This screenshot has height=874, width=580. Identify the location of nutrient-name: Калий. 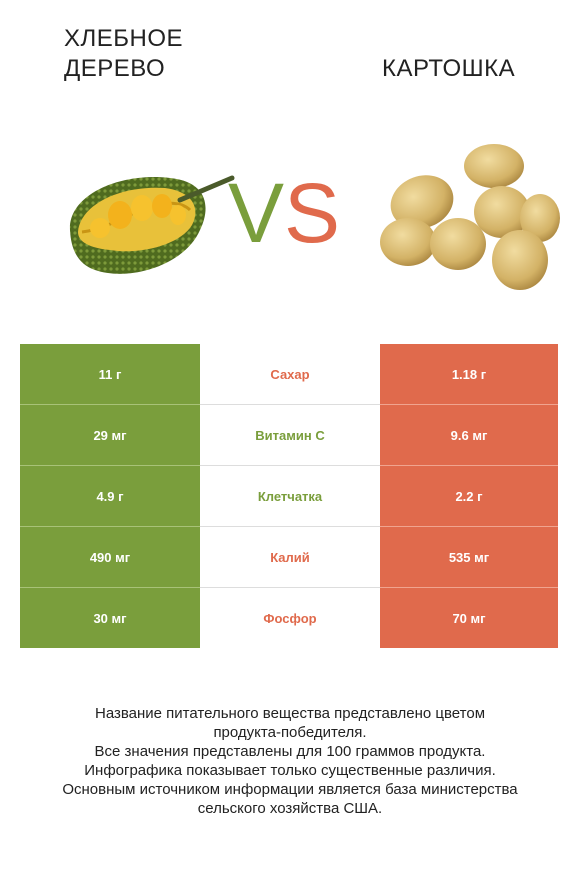
(290, 557).